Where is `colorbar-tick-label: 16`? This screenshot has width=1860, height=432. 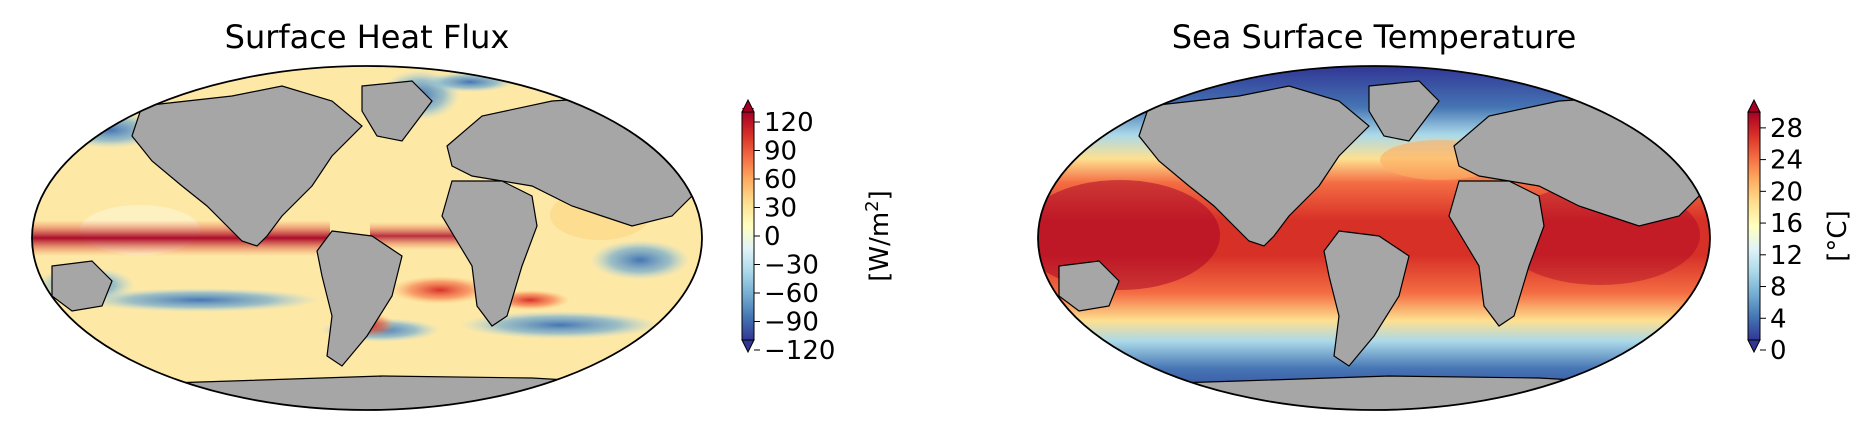
colorbar-tick-label: 16 is located at coordinates (1786, 224).